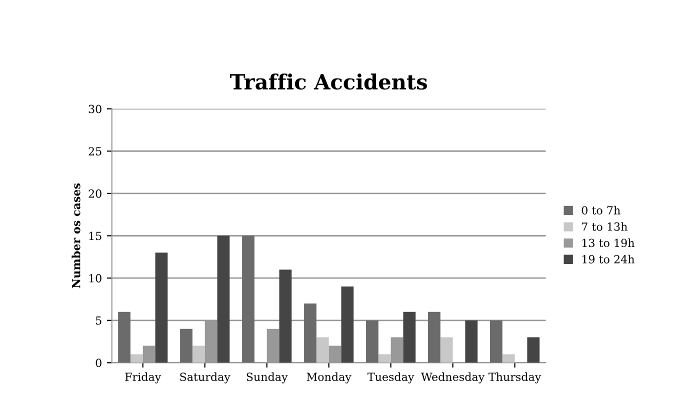 This screenshot has height=403, width=678. Describe the element at coordinates (601, 210) in the screenshot. I see `legend-label: 0 to 7h` at that location.